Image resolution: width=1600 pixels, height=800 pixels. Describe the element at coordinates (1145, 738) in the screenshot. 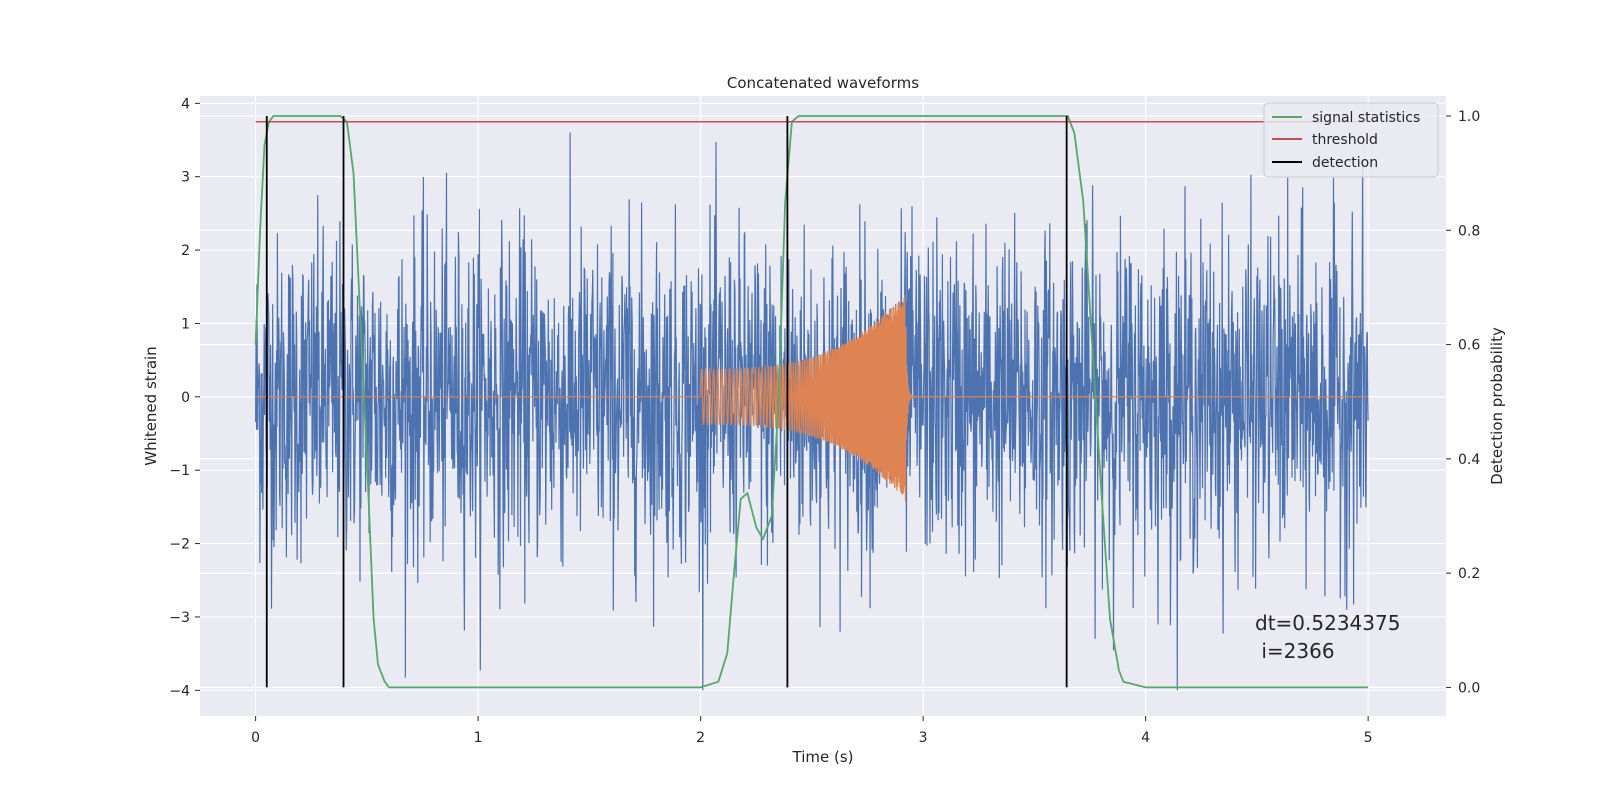

I see `x-tick-label-4: 4` at that location.